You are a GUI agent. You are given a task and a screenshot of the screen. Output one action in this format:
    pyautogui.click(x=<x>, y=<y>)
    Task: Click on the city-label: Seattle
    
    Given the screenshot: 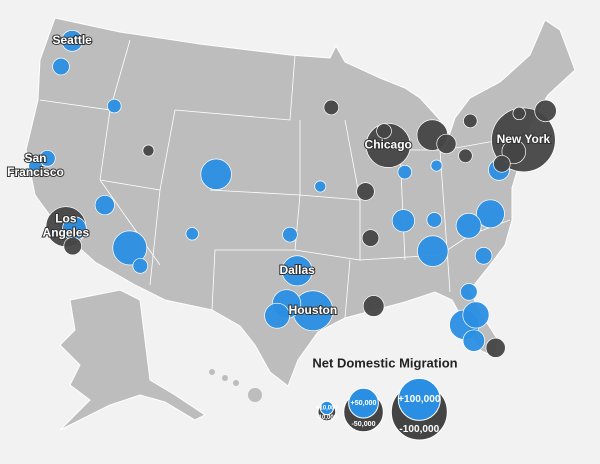 What is the action you would take?
    pyautogui.click(x=72, y=40)
    